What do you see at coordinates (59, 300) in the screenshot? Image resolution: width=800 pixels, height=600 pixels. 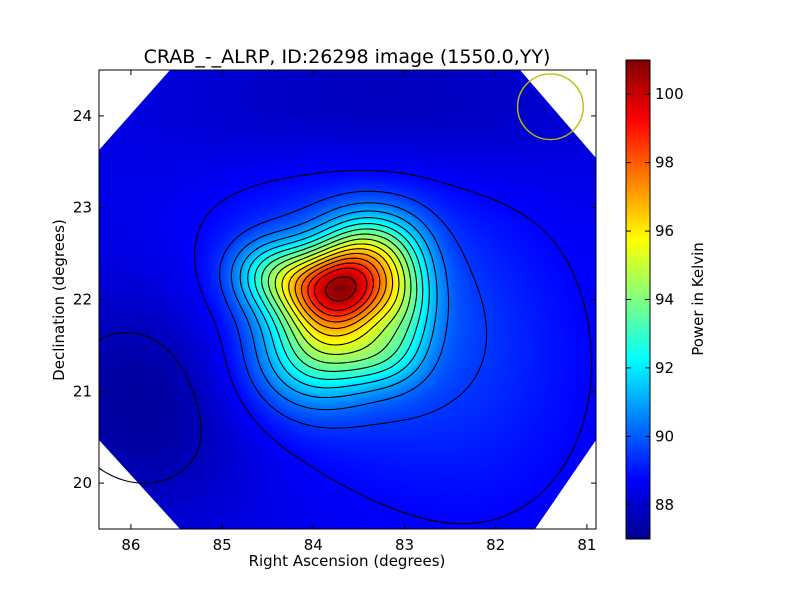 I see `y-axis-label: Declination (degrees)` at bounding box center [59, 300].